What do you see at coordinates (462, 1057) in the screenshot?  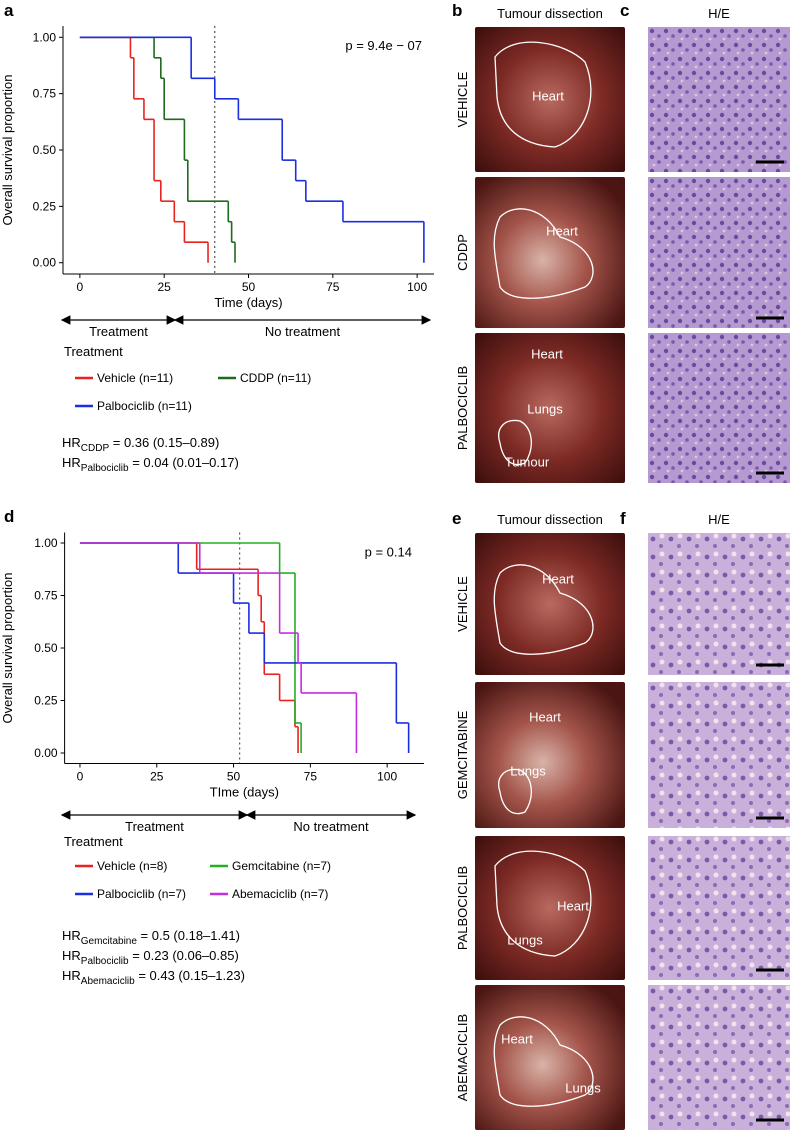 I see `row-label: ABEMACICLIB` at bounding box center [462, 1057].